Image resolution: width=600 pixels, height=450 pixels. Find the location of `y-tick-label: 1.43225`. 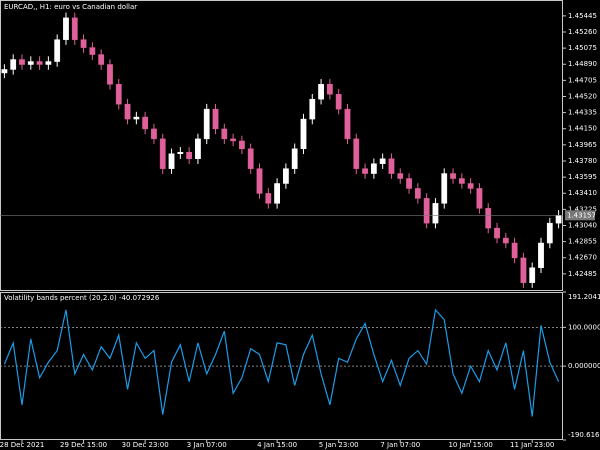

y-tick-label: 1.43225 is located at coordinates (582, 209).